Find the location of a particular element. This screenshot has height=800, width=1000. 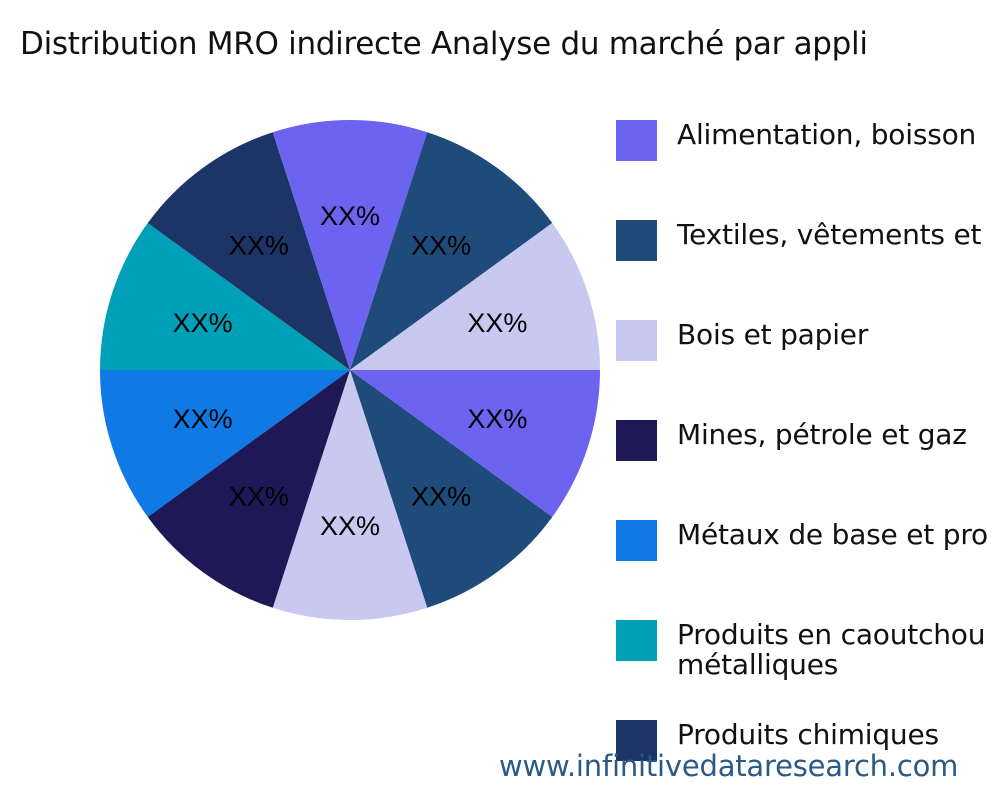

legend-label: Alimentation, boisson is located at coordinates (827, 134).